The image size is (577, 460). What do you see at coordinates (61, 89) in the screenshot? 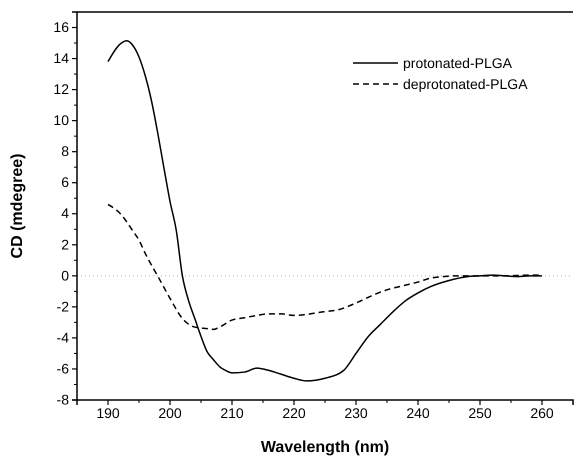
I see `y-tick-label: 12` at bounding box center [61, 89].